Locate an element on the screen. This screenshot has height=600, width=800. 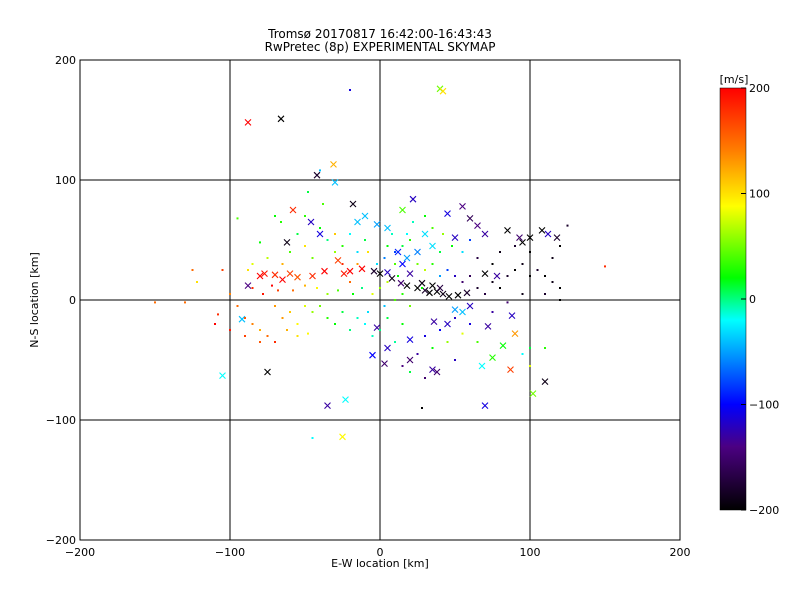
colorbar-tick-label: 0 is located at coordinates (752, 299).